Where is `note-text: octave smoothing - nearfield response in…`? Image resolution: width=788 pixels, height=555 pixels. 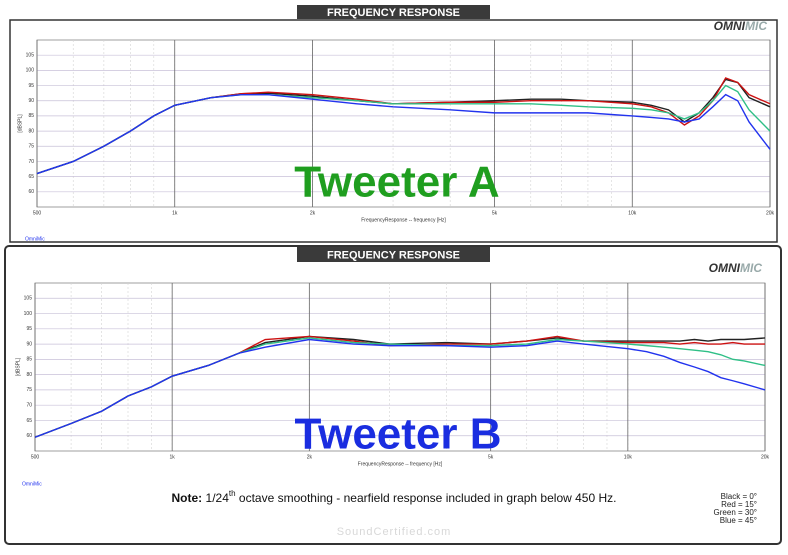 note-text: octave smoothing - nearfield response in… is located at coordinates (428, 498).